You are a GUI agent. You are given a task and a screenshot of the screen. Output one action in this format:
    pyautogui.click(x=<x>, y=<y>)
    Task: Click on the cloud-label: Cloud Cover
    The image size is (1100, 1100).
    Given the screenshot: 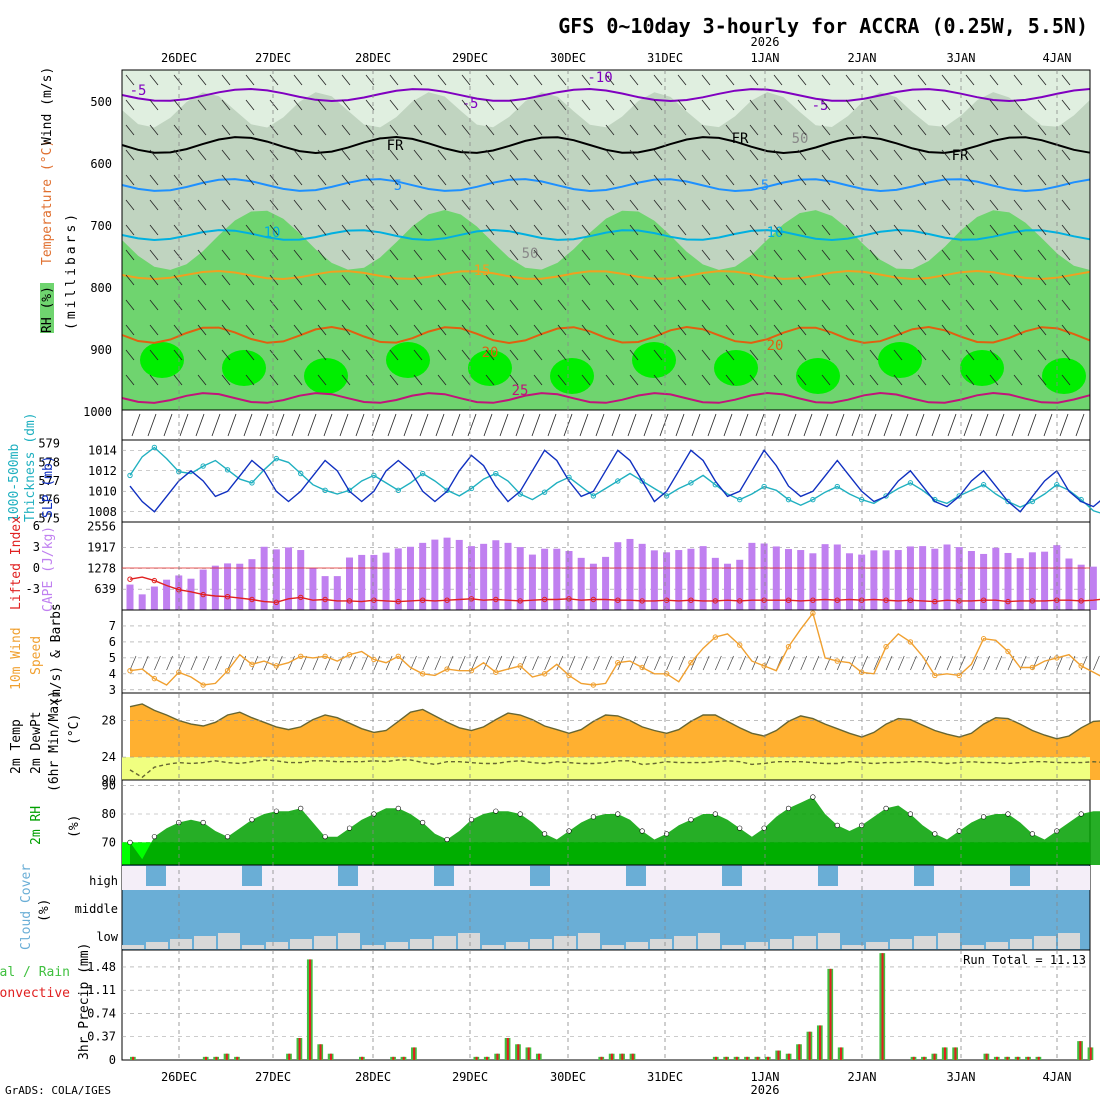 What is the action you would take?
    pyautogui.click(x=26, y=907)
    